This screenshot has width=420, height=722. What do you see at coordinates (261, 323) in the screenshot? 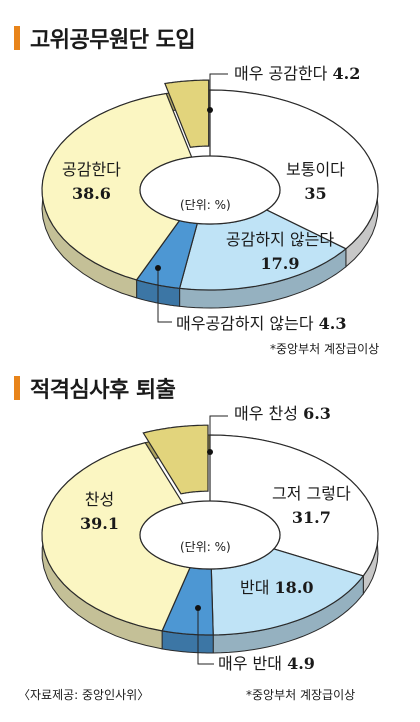
I see `slice-label-strongly-disagree: 매우공감하지 않는다 4.3` at bounding box center [261, 323].